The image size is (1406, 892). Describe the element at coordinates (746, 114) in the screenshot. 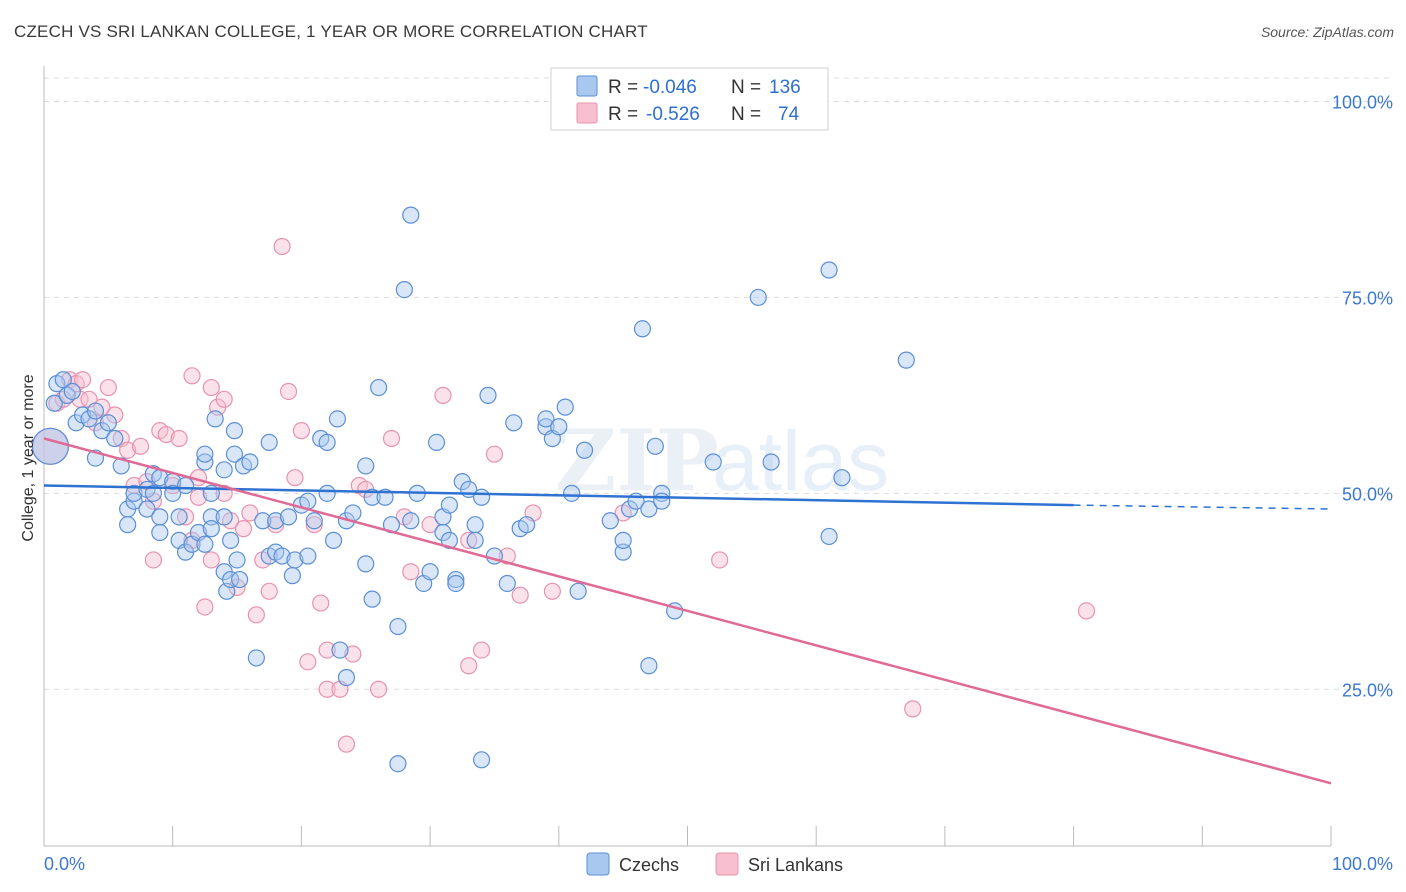

I see `legend-n-label-srilanka: N =` at that location.